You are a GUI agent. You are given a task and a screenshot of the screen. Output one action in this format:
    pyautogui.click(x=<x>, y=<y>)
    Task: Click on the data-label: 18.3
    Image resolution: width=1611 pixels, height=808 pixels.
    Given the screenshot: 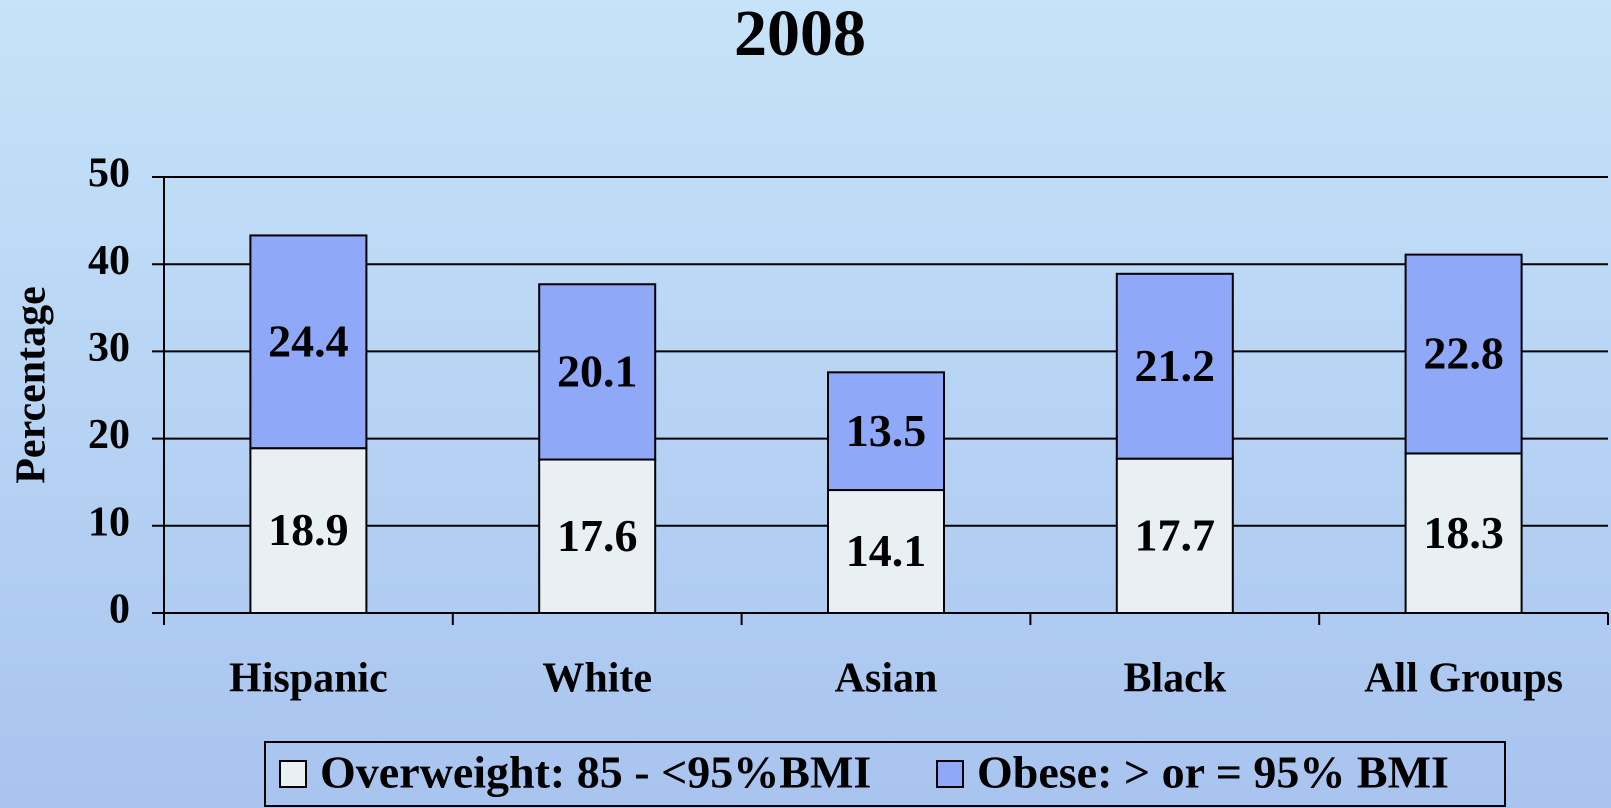 What is the action you would take?
    pyautogui.click(x=1463, y=532)
    